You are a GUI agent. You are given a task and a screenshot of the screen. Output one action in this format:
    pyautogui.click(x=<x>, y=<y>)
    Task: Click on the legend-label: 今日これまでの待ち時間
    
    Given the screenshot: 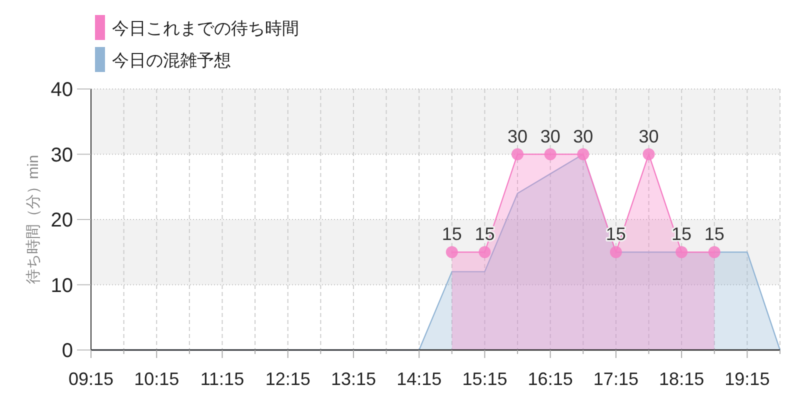 What is the action you would take?
    pyautogui.click(x=205, y=28)
    